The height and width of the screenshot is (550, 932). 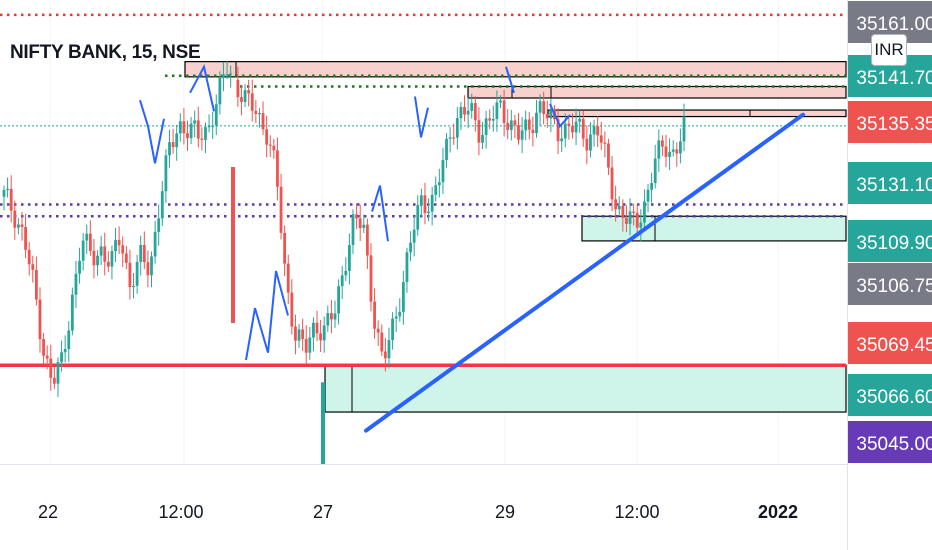 I want to click on x-tick-label-3: 29, so click(x=505, y=512).